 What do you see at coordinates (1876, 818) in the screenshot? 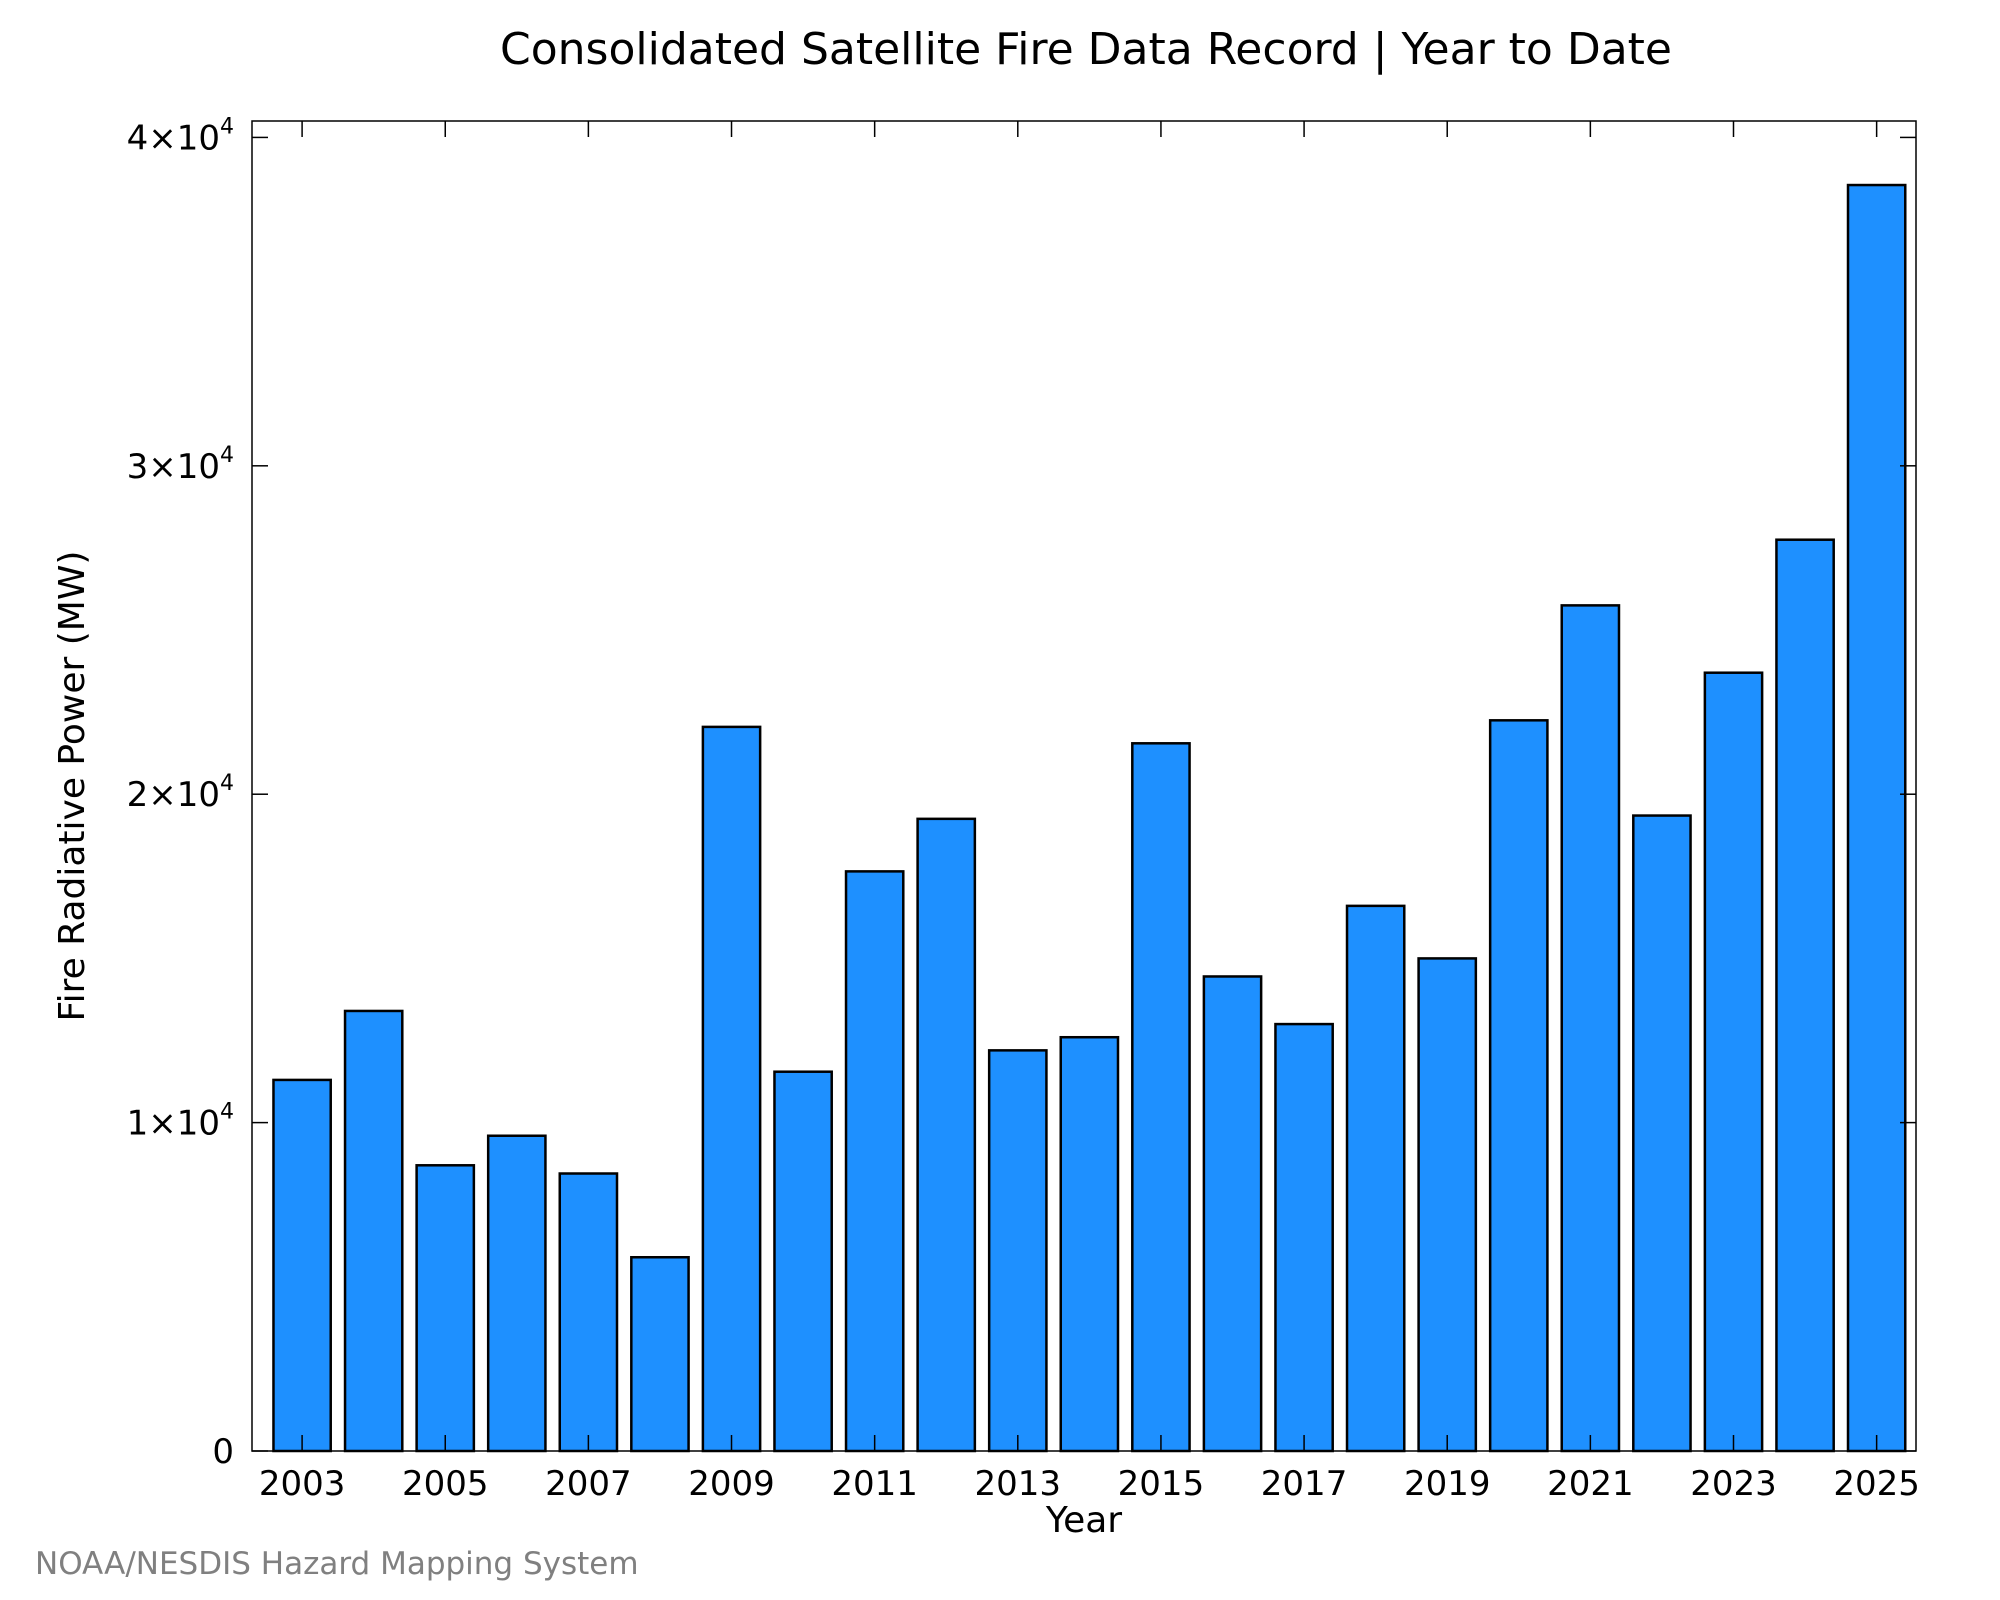
I see `bar-2025` at bounding box center [1876, 818].